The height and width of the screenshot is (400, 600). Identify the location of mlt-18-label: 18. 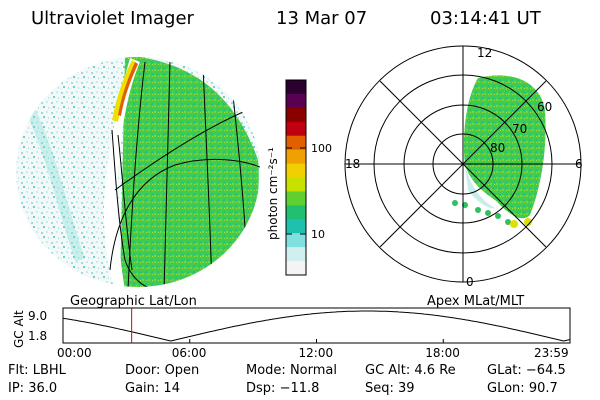
(352, 164).